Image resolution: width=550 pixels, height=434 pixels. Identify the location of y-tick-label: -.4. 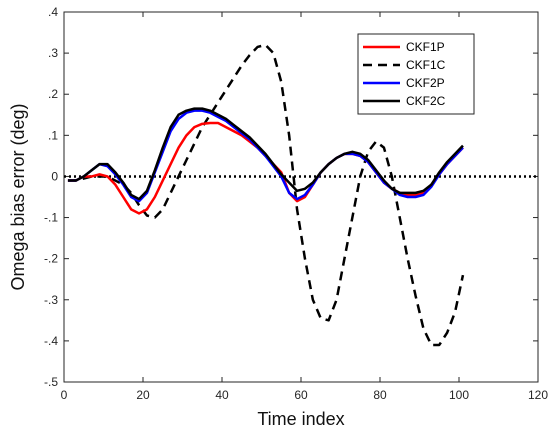
(51, 341).